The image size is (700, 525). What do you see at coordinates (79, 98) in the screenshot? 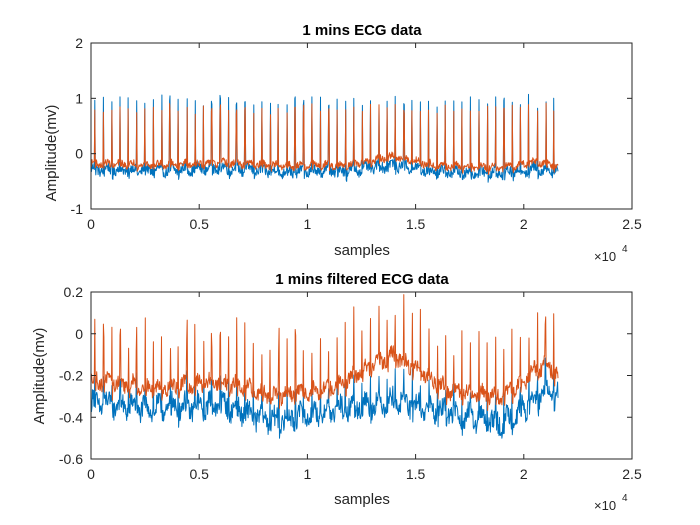
I see `y-tick-label: 1` at bounding box center [79, 98].